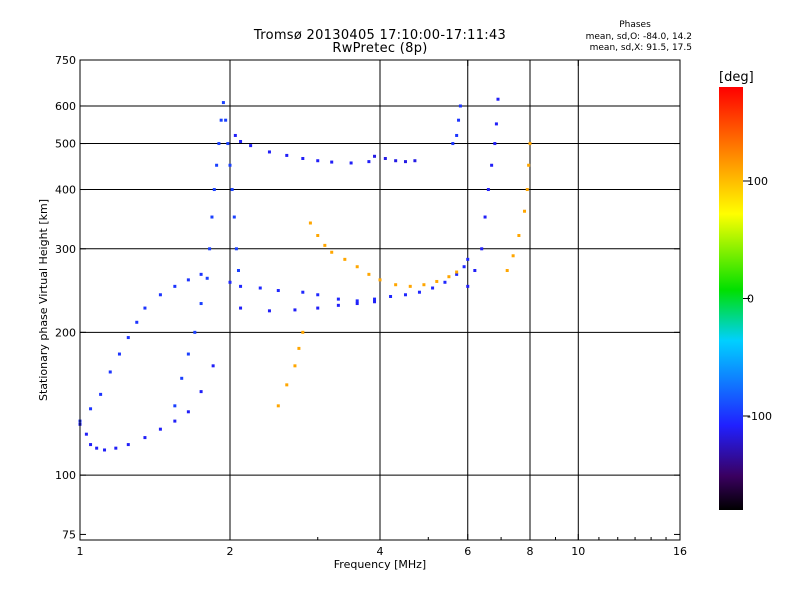 This screenshot has width=800, height=600. What do you see at coordinates (736, 77) in the screenshot?
I see `colorbar-unit-label: [deg]` at bounding box center [736, 77].